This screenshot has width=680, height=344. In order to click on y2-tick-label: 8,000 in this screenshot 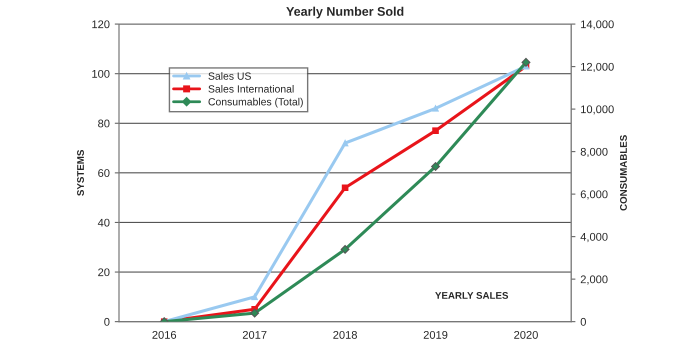, I will do `click(594, 153)`.